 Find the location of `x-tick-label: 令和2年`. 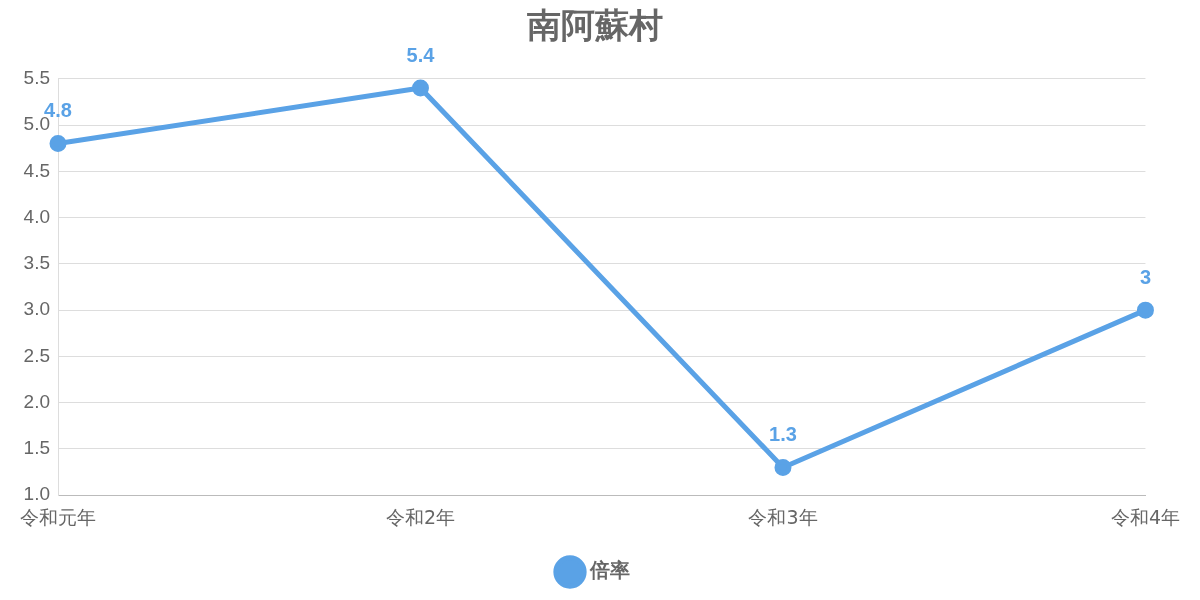

x-tick-label: 令和2年 is located at coordinates (420, 516).